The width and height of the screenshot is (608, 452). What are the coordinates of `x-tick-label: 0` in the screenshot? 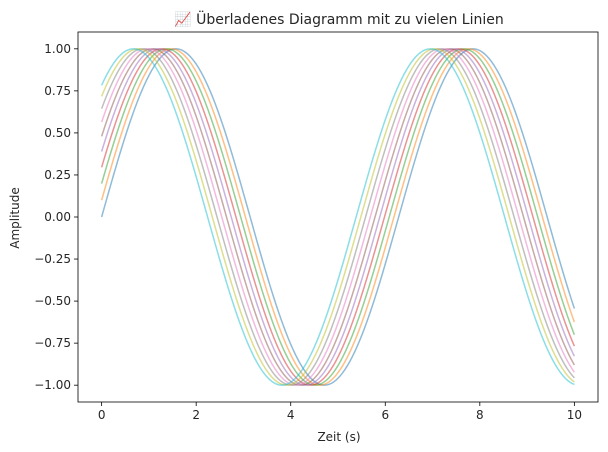 It's located at (102, 415).